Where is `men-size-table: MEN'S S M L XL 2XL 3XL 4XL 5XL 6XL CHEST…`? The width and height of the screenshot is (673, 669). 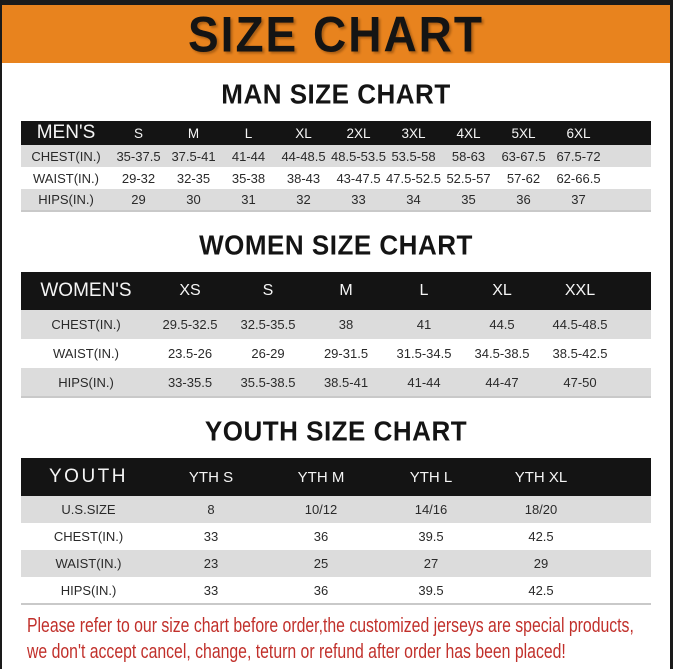
men-size-table: MEN'S S M L XL 2XL 3XL 4XL 5XL 6XL CHEST… is located at coordinates (336, 166).